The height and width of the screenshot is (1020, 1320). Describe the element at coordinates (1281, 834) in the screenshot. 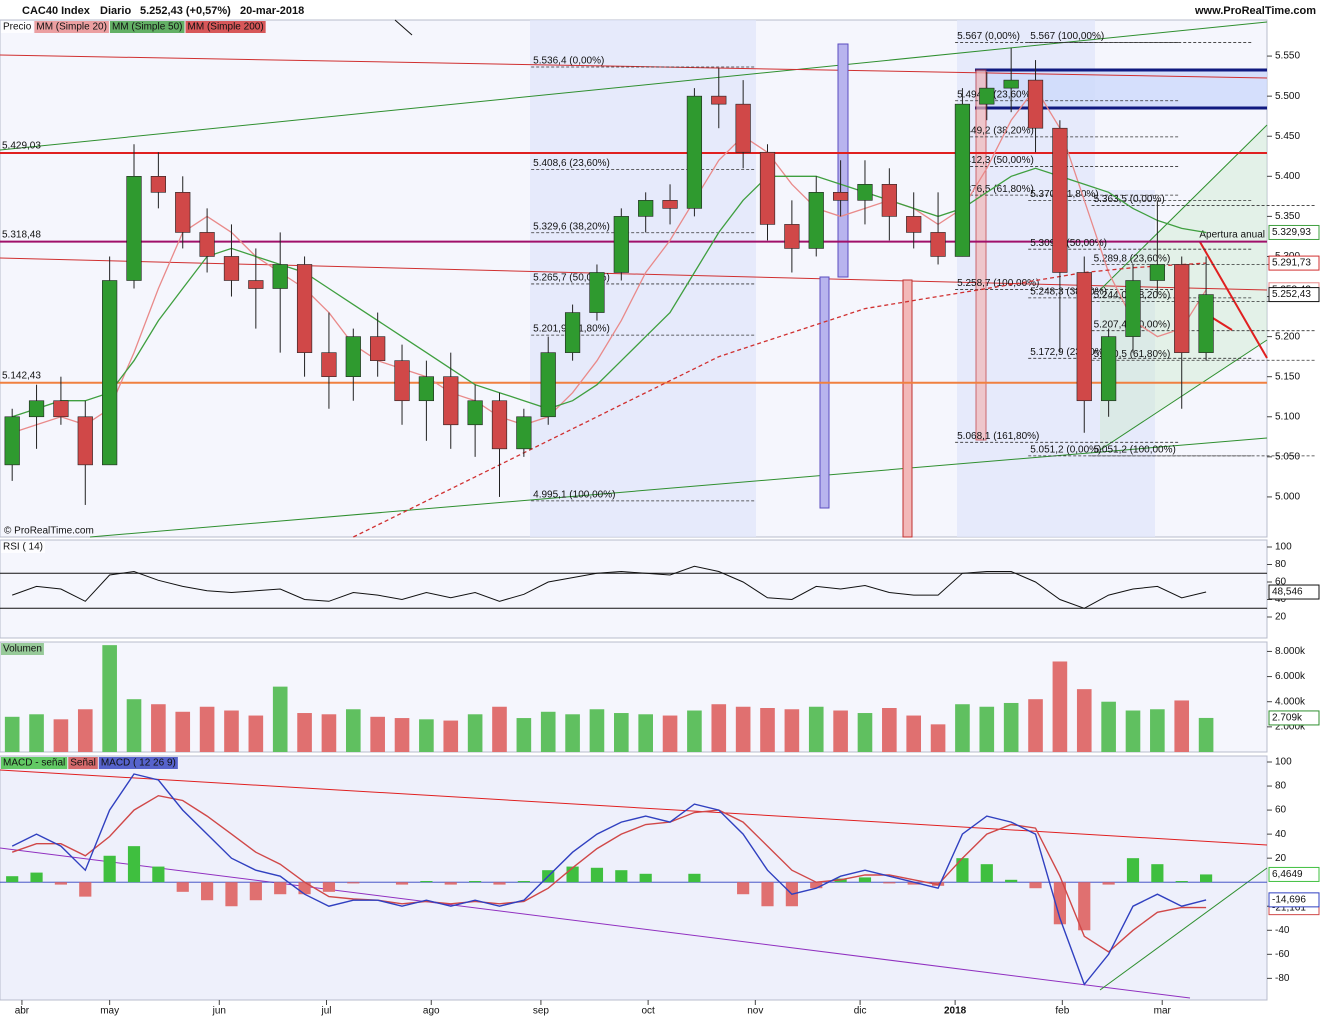

I see `y-tick-label: 40` at that location.